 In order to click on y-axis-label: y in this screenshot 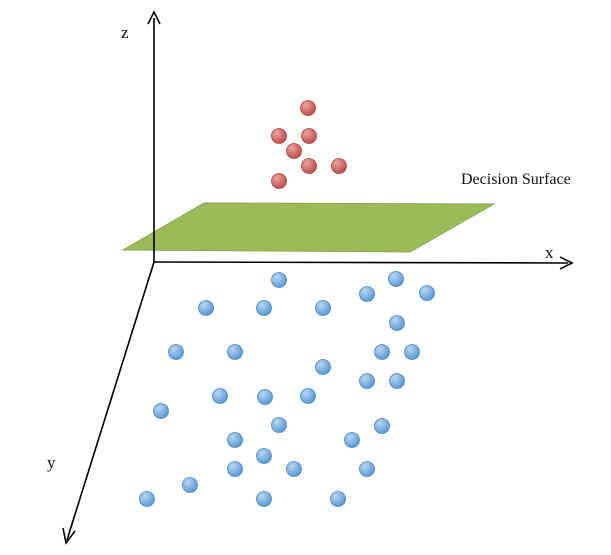, I will do `click(51, 462)`.